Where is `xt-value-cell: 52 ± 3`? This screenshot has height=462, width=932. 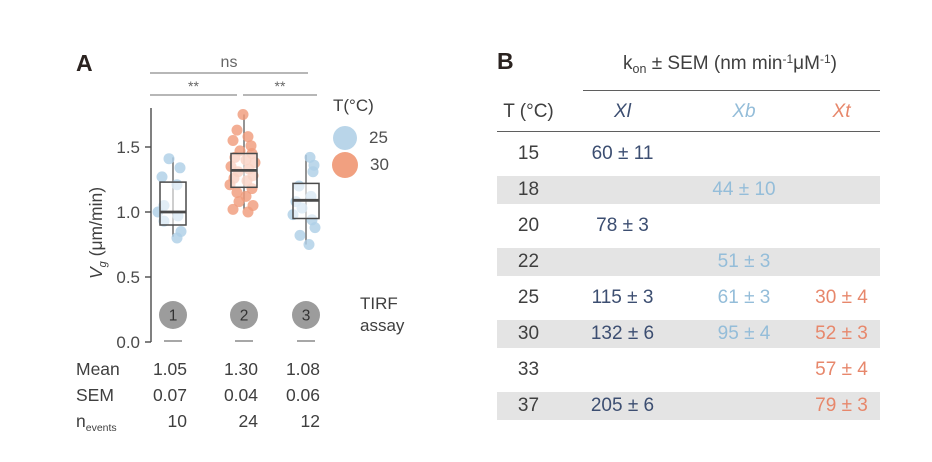 xt-value-cell: 52 ± 3 is located at coordinates (841, 333).